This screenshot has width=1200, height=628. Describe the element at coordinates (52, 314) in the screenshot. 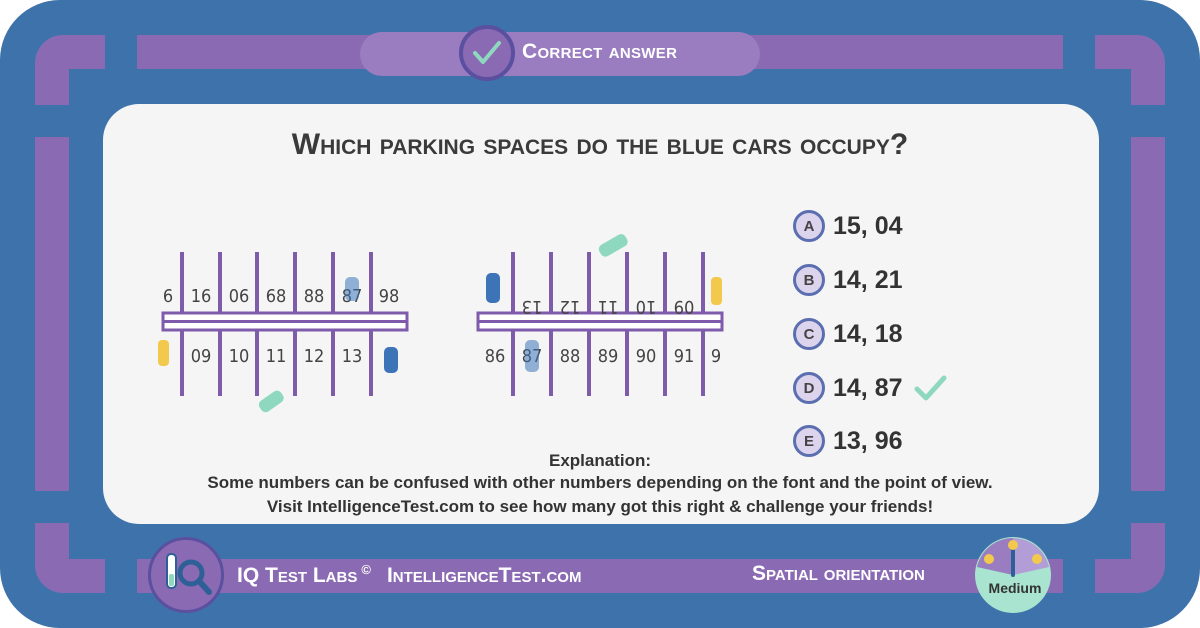

I see `track-left` at that location.